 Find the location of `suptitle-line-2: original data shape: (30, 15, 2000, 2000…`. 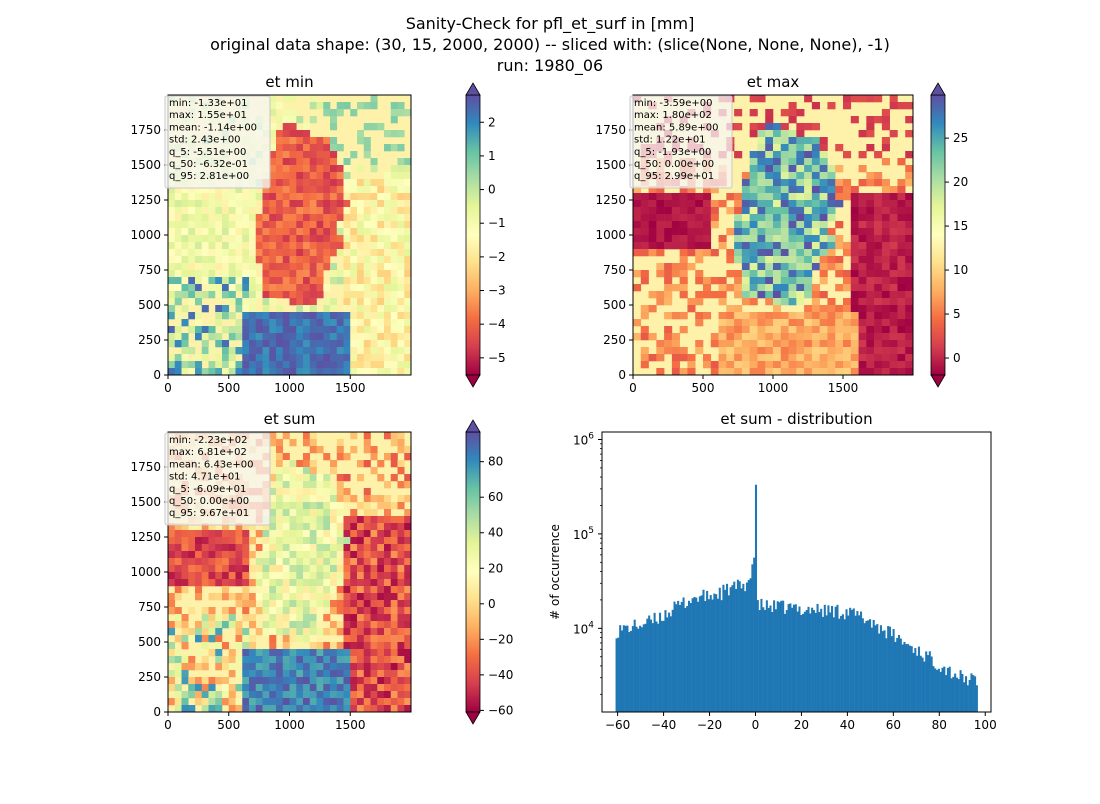

suptitle-line-2: original data shape: (30, 15, 2000, 2000… is located at coordinates (550, 44).